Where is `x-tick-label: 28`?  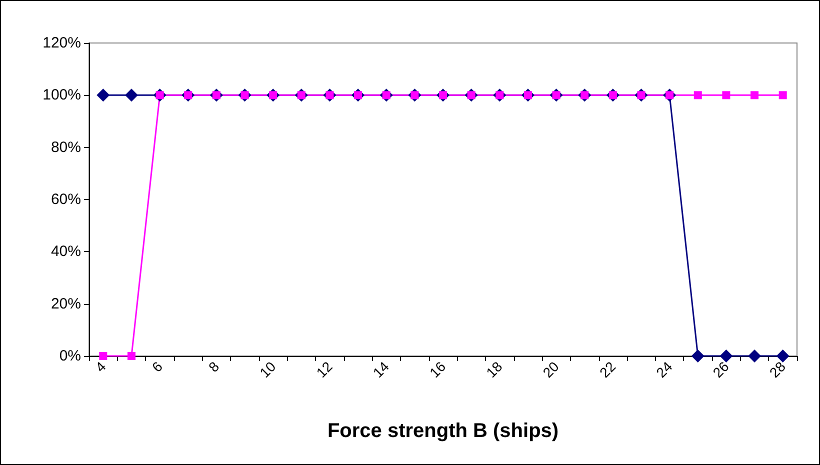
x-tick-label: 28 is located at coordinates (777, 369).